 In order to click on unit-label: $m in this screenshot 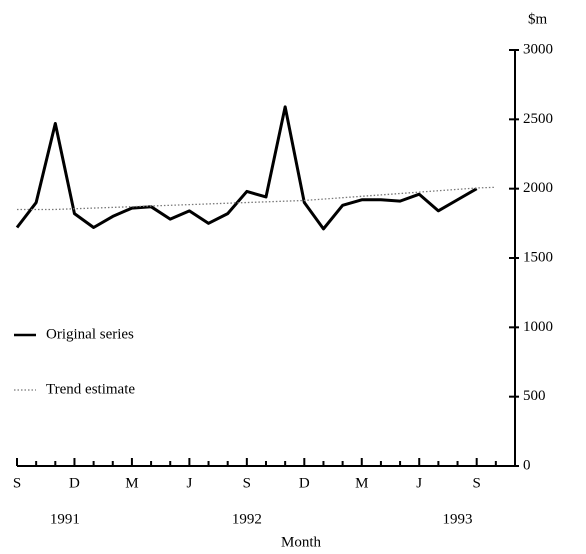, I will do `click(538, 19)`.